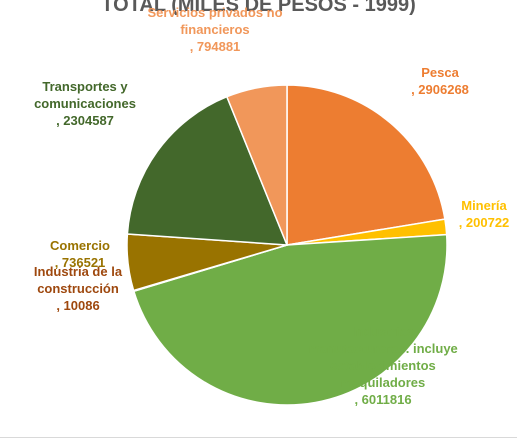 The image size is (517, 440). What do you see at coordinates (80, 245) in the screenshot?
I see `label-name: Comercio` at bounding box center [80, 245].